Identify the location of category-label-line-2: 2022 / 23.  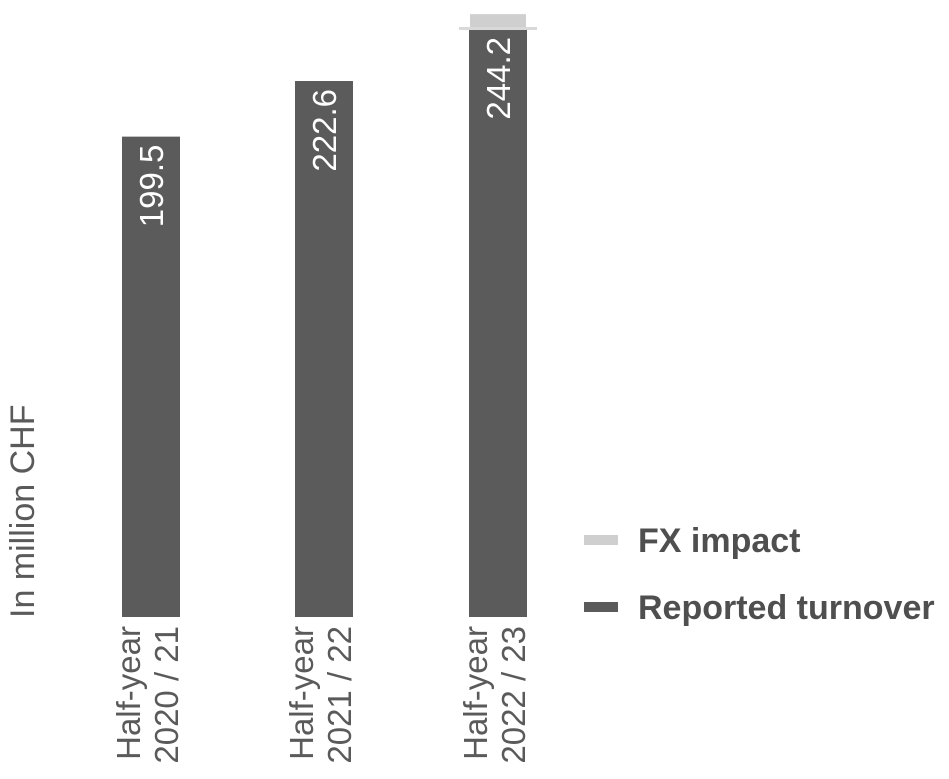
(513, 695).